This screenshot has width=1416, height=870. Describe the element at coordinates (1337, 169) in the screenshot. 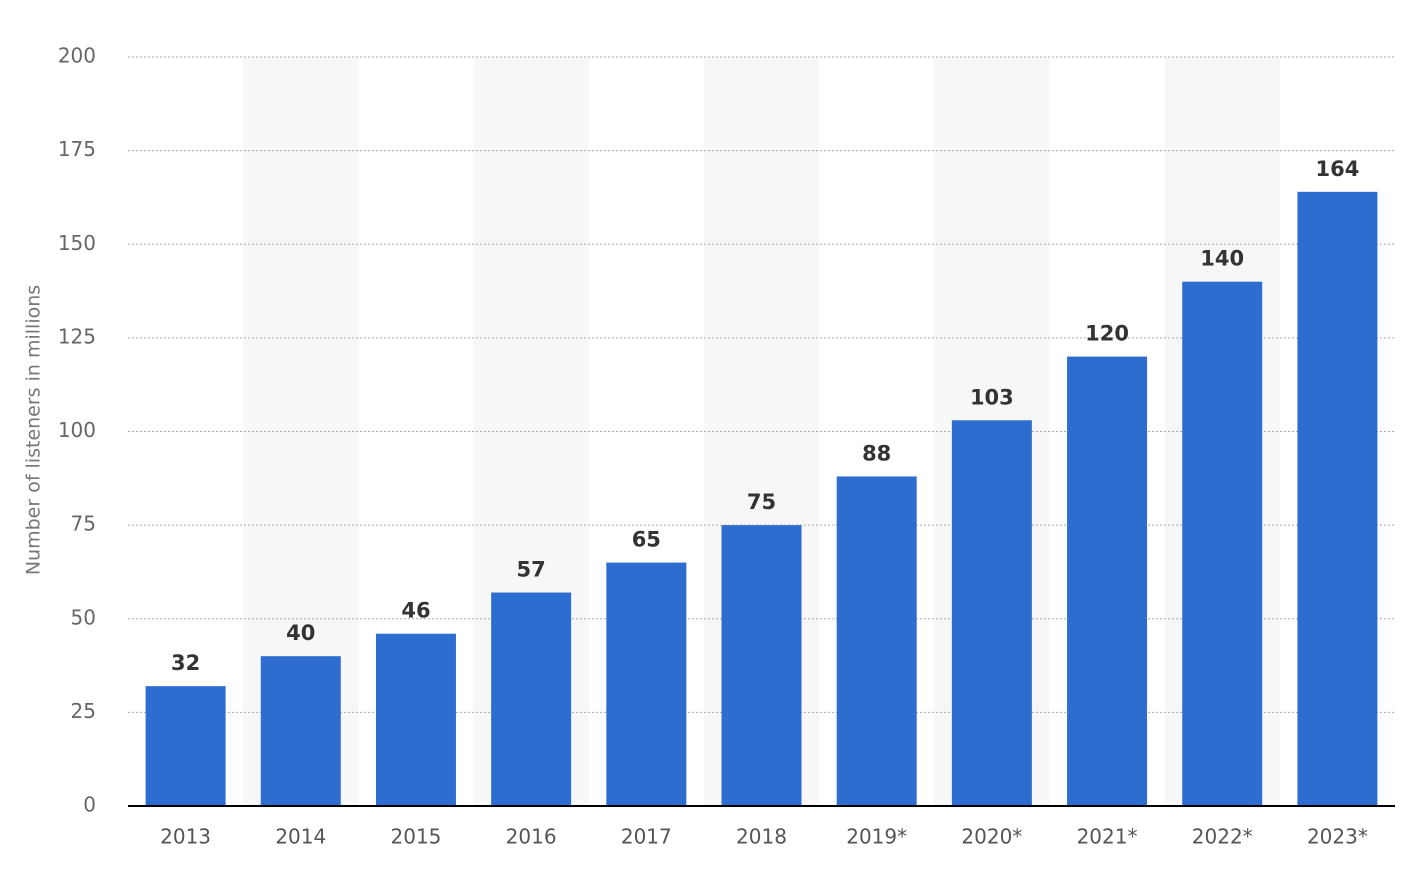

I see `value-label: 164` at that location.